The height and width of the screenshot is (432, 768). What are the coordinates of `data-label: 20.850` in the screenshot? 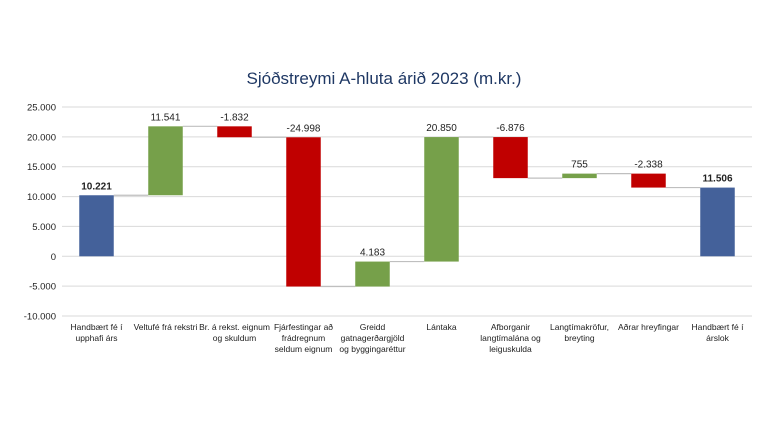 It's located at (441, 128).